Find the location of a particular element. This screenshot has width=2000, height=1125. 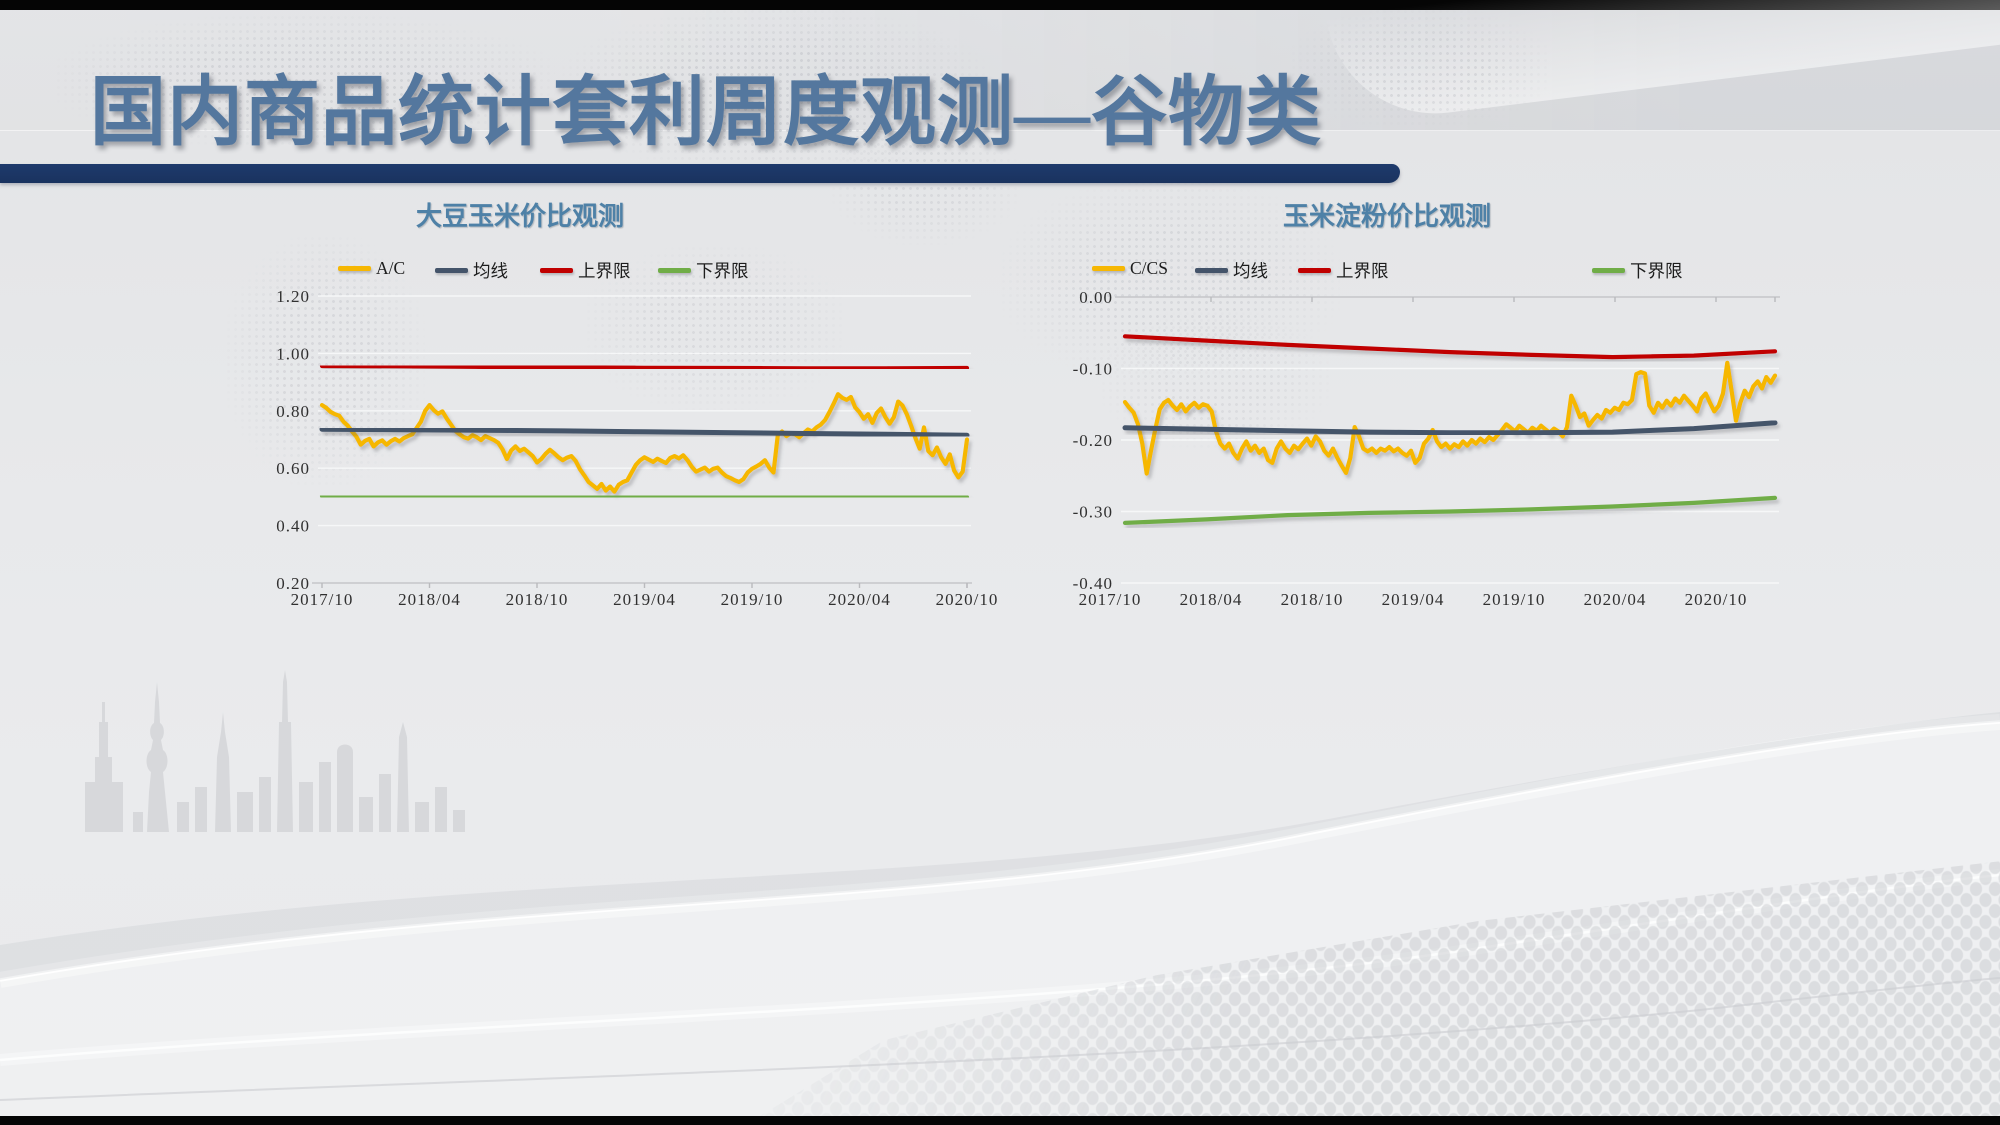

y-axis-label: -0.40 is located at coordinates (1093, 583).